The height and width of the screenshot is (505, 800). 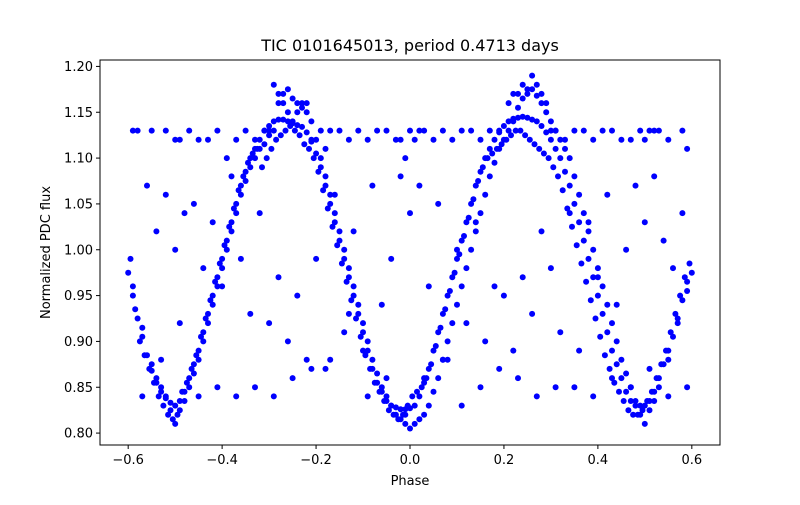 What do you see at coordinates (46, 252) in the screenshot?
I see `y-axis-label: Normalized PDC flux` at bounding box center [46, 252].